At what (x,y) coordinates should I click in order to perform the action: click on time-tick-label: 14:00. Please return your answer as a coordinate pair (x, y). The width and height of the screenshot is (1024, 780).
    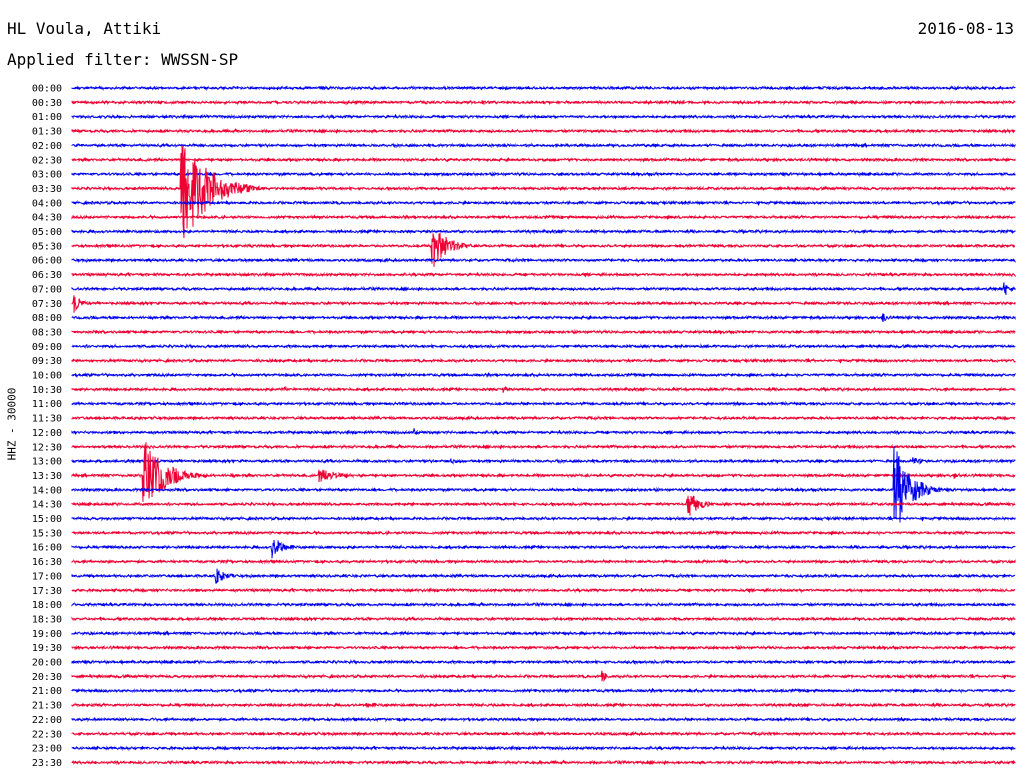
    Looking at the image, I should click on (47, 490).